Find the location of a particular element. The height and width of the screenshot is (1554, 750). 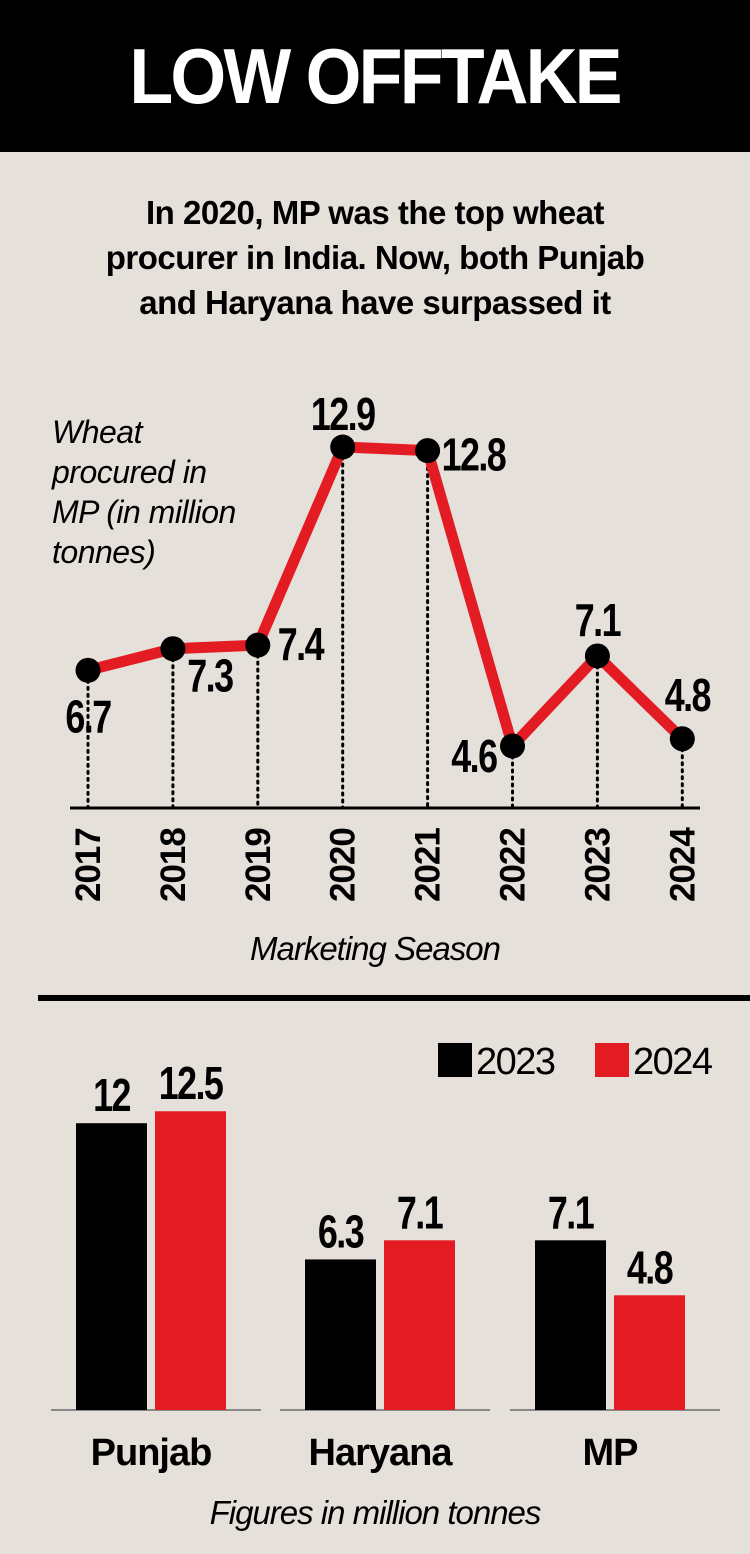

data-point-2020 is located at coordinates (343, 447).